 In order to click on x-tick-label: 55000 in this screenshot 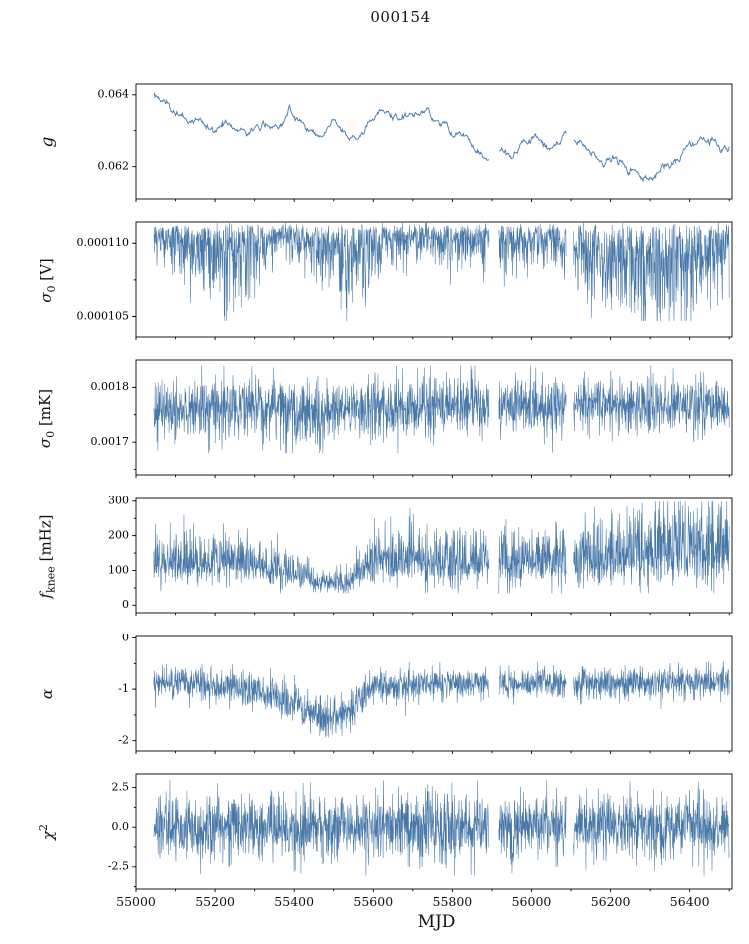, I will do `click(136, 901)`.